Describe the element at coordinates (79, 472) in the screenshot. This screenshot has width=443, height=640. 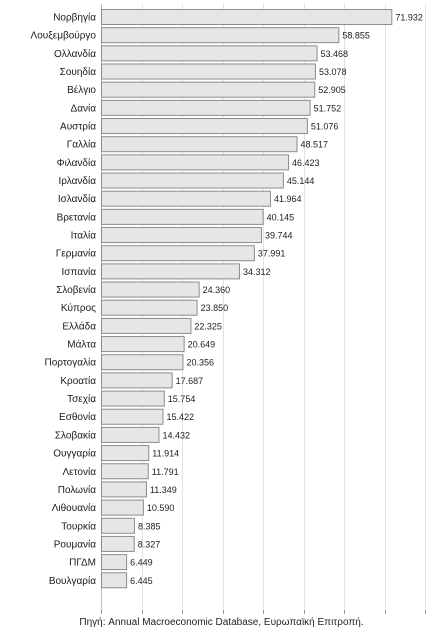
I see `category-label: Λετονία` at that location.